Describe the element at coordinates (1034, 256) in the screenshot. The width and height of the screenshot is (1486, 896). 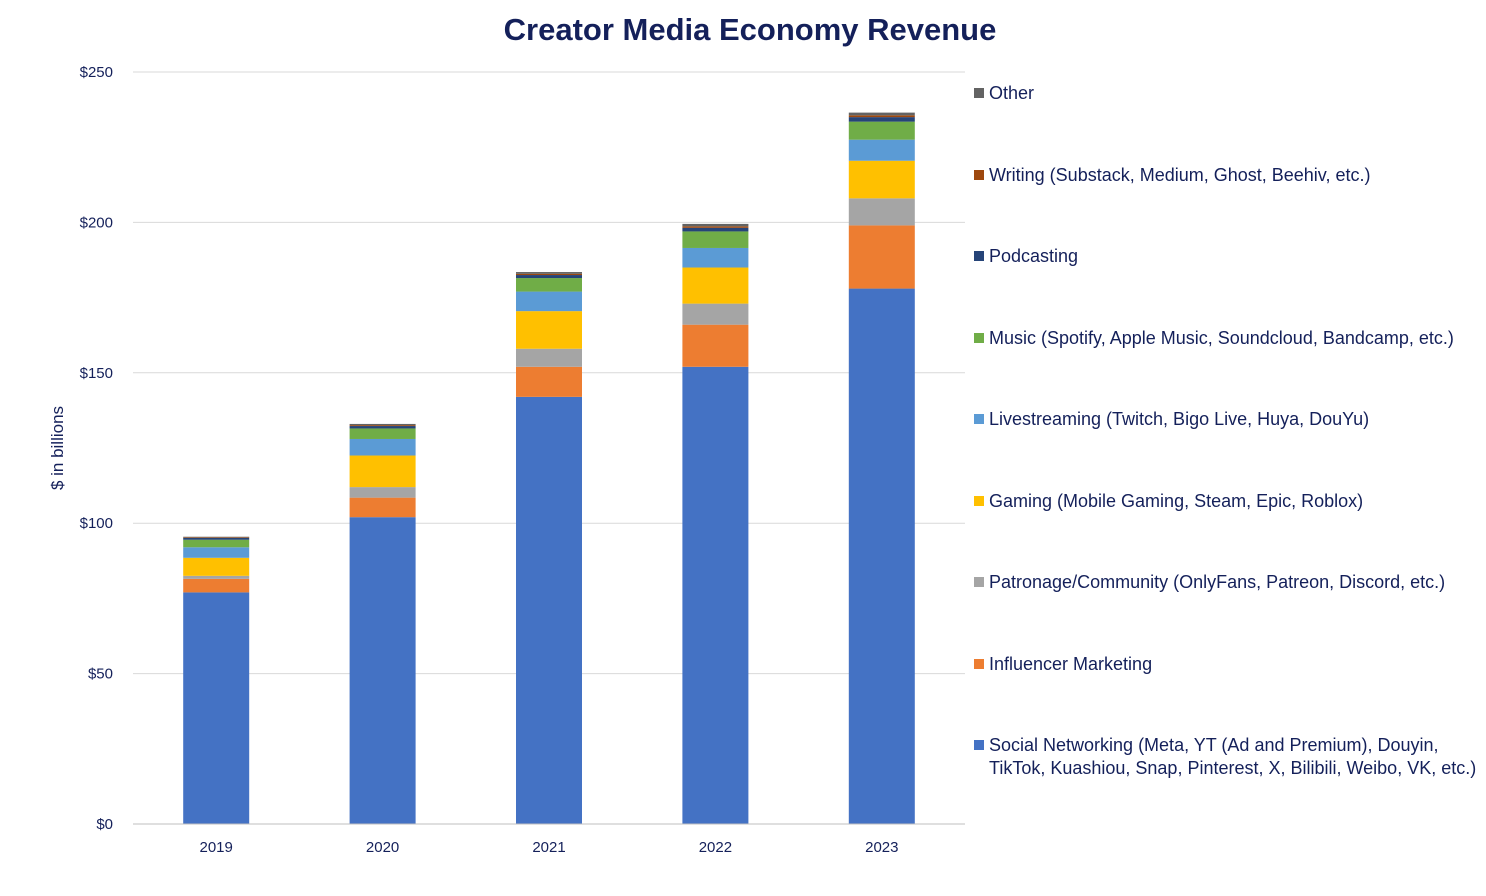
I see `legend-label: Podcasting` at that location.